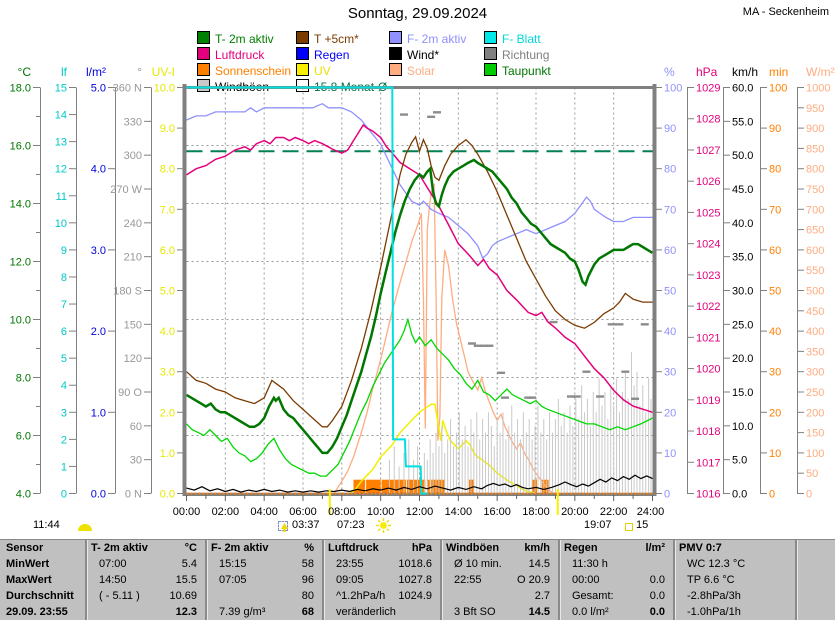 The width and height of the screenshot is (835, 620). What do you see at coordinates (815, 231) in the screenshot?
I see `tick-label: 650` at bounding box center [815, 231].